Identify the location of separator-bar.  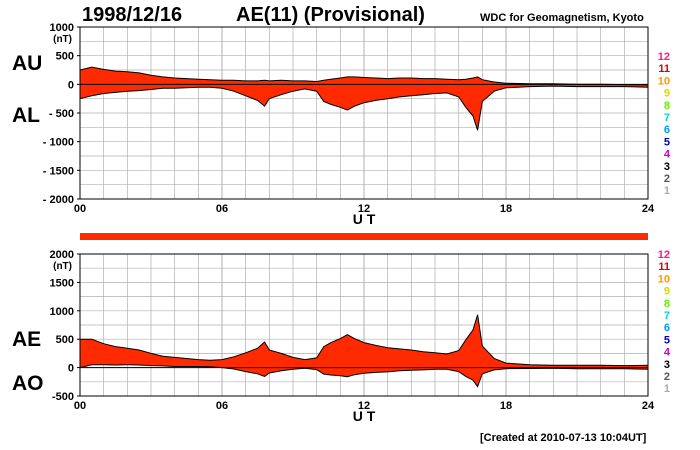
(364, 236).